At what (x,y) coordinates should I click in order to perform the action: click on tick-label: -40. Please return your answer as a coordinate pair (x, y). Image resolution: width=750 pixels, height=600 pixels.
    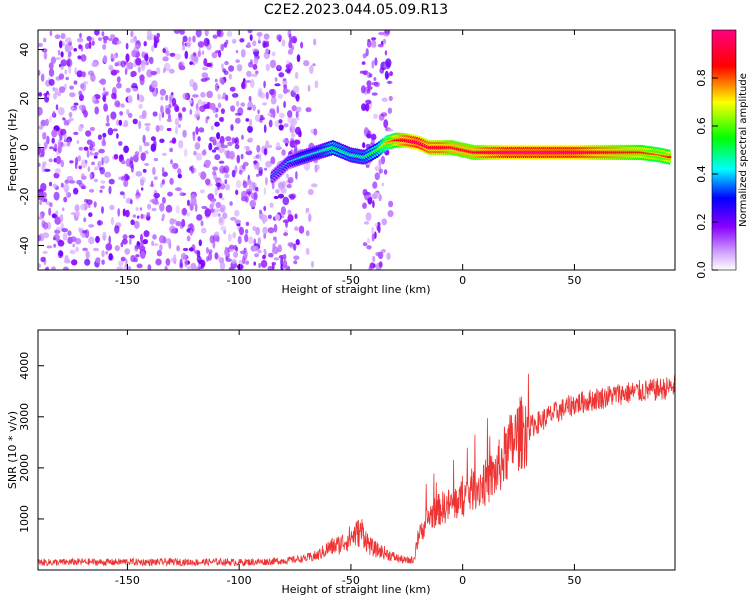
    Looking at the image, I should click on (24, 246).